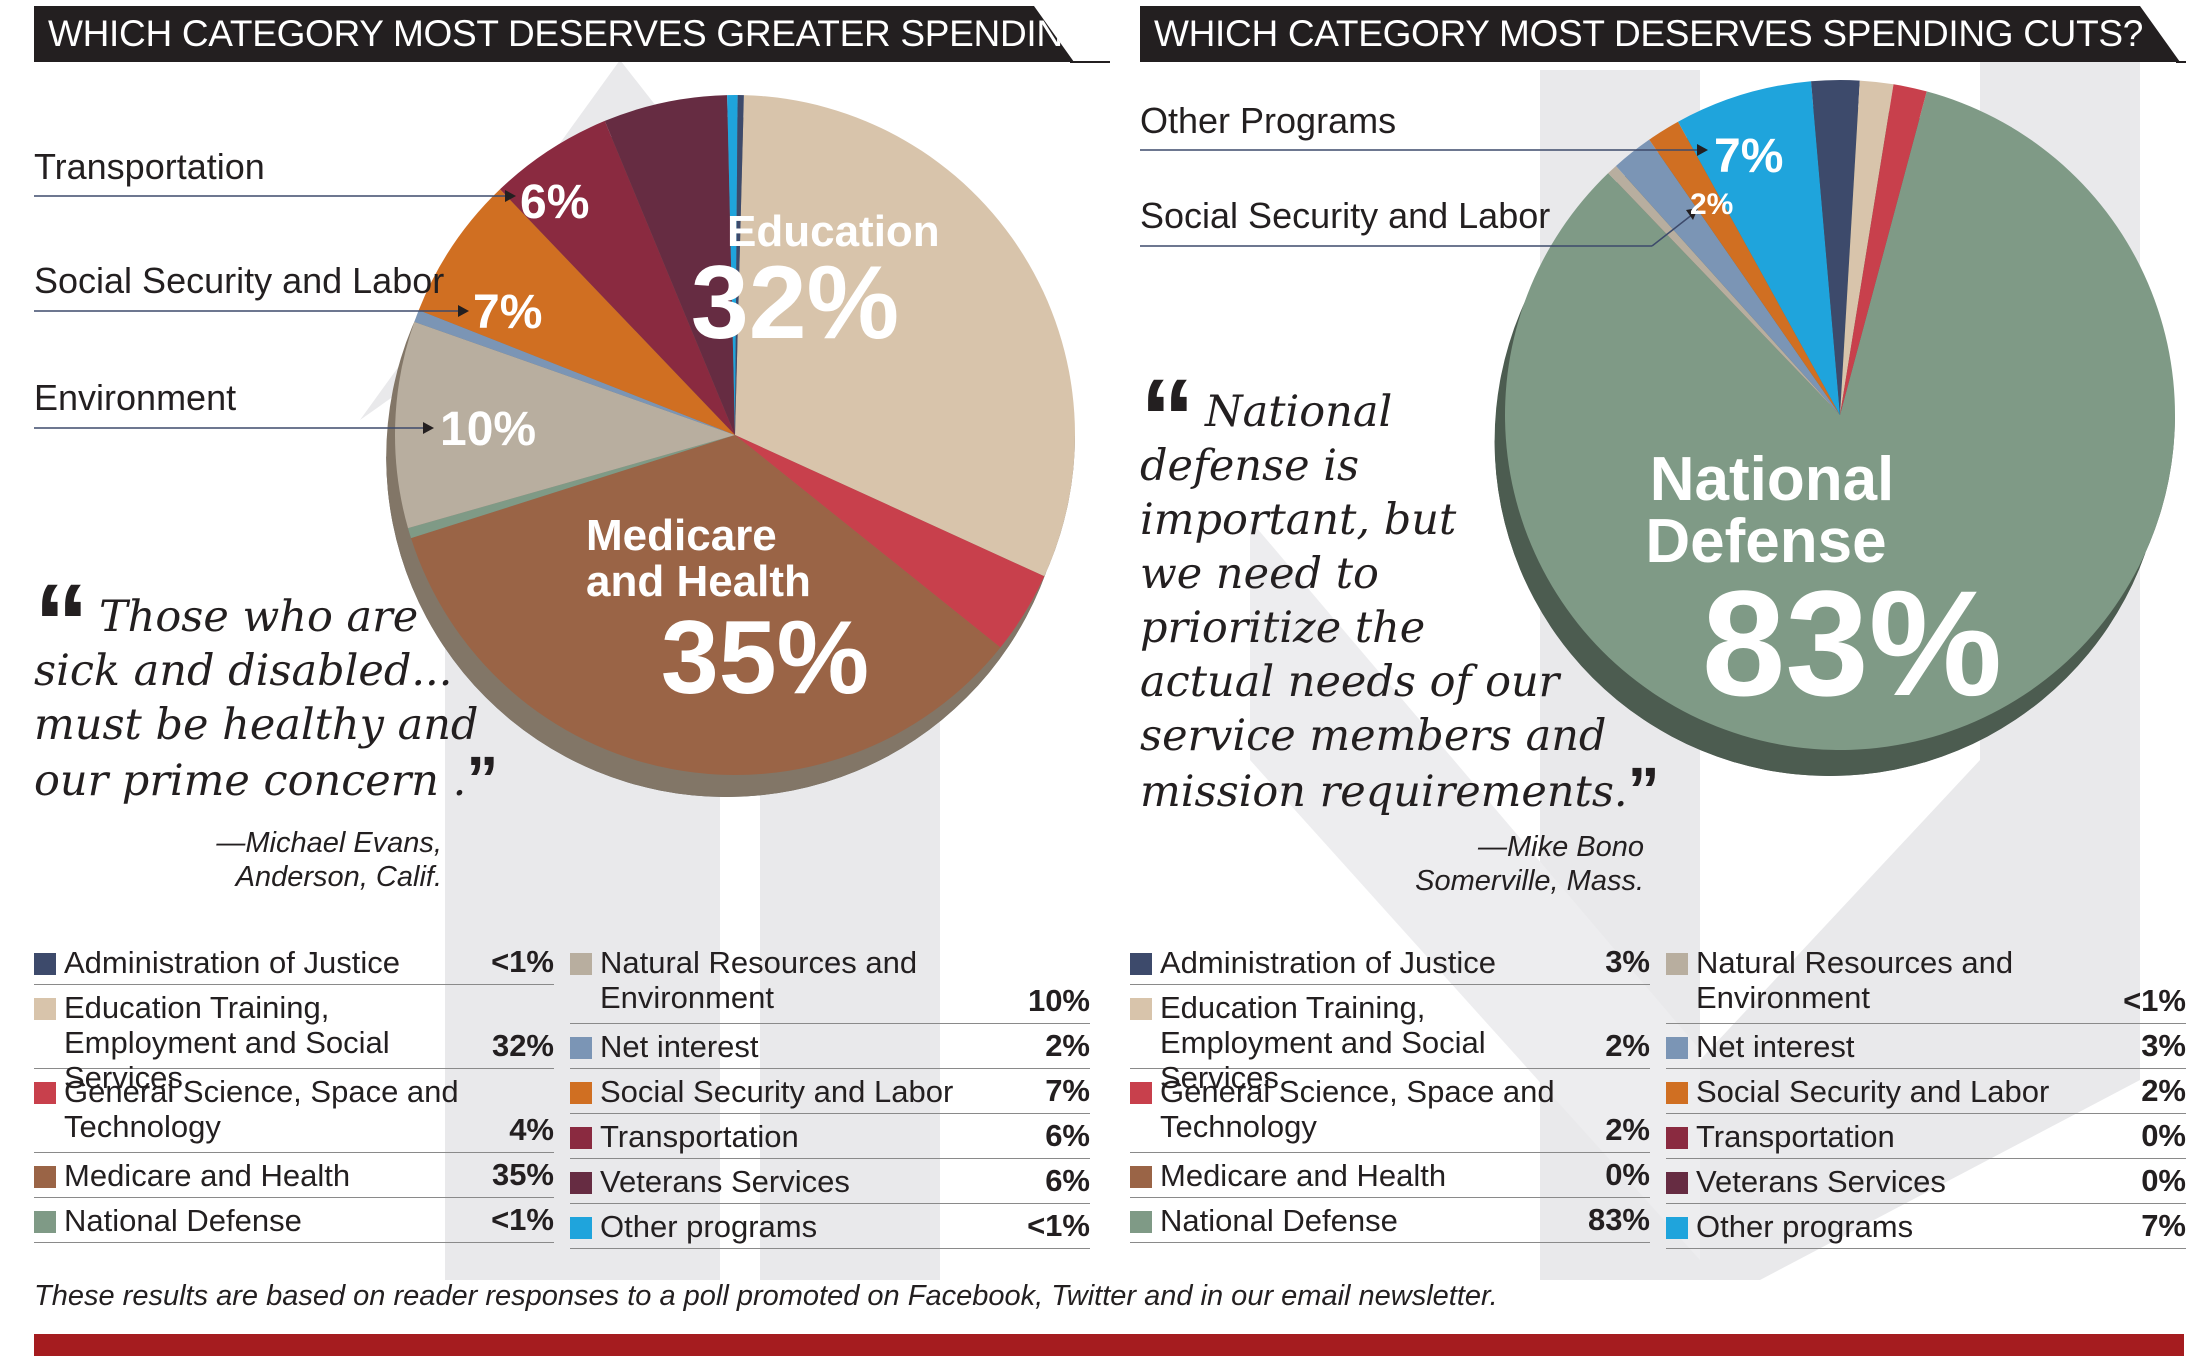 The image size is (2189, 1360). What do you see at coordinates (1711, 204) in the screenshot?
I see `social-security-right-pct: 2%` at bounding box center [1711, 204].